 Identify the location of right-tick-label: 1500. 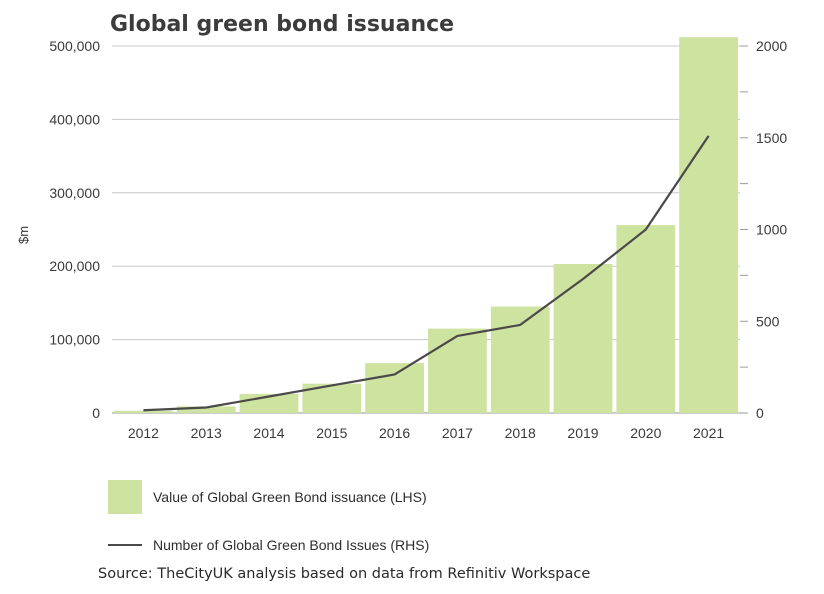
(771, 138).